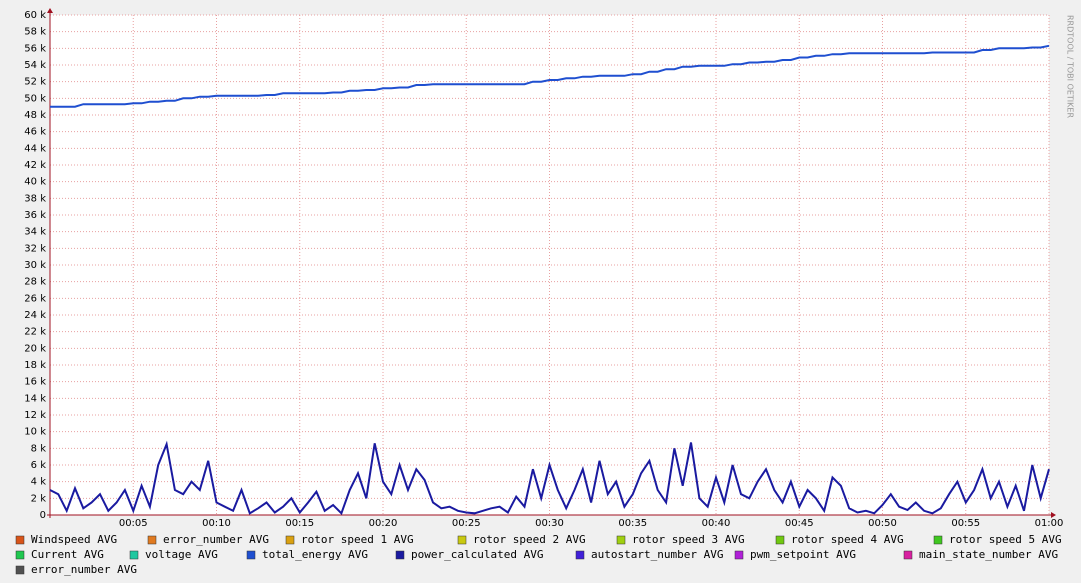  Describe the element at coordinates (882, 523) in the screenshot. I see `x-tick-label: 00:50` at that location.